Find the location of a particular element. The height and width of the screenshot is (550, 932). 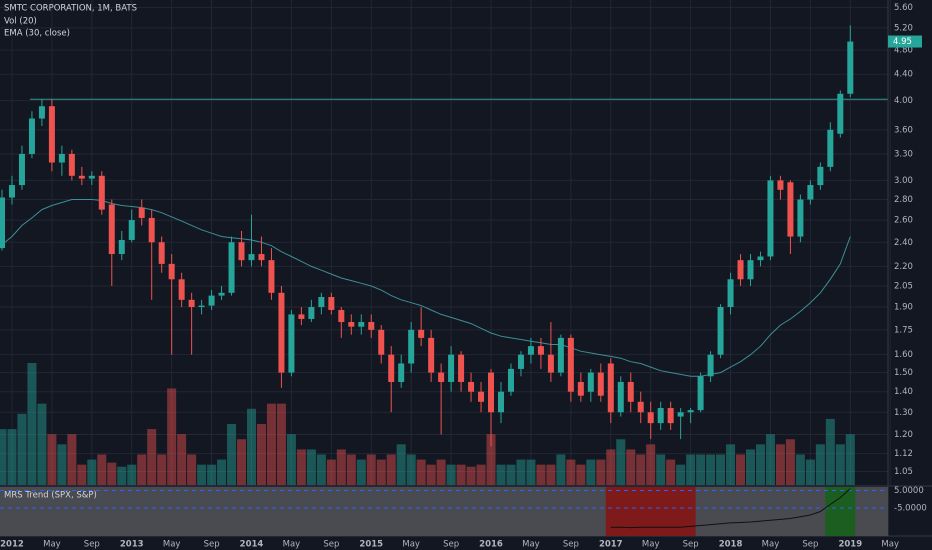

x-tick-label: 2016 is located at coordinates (491, 545).